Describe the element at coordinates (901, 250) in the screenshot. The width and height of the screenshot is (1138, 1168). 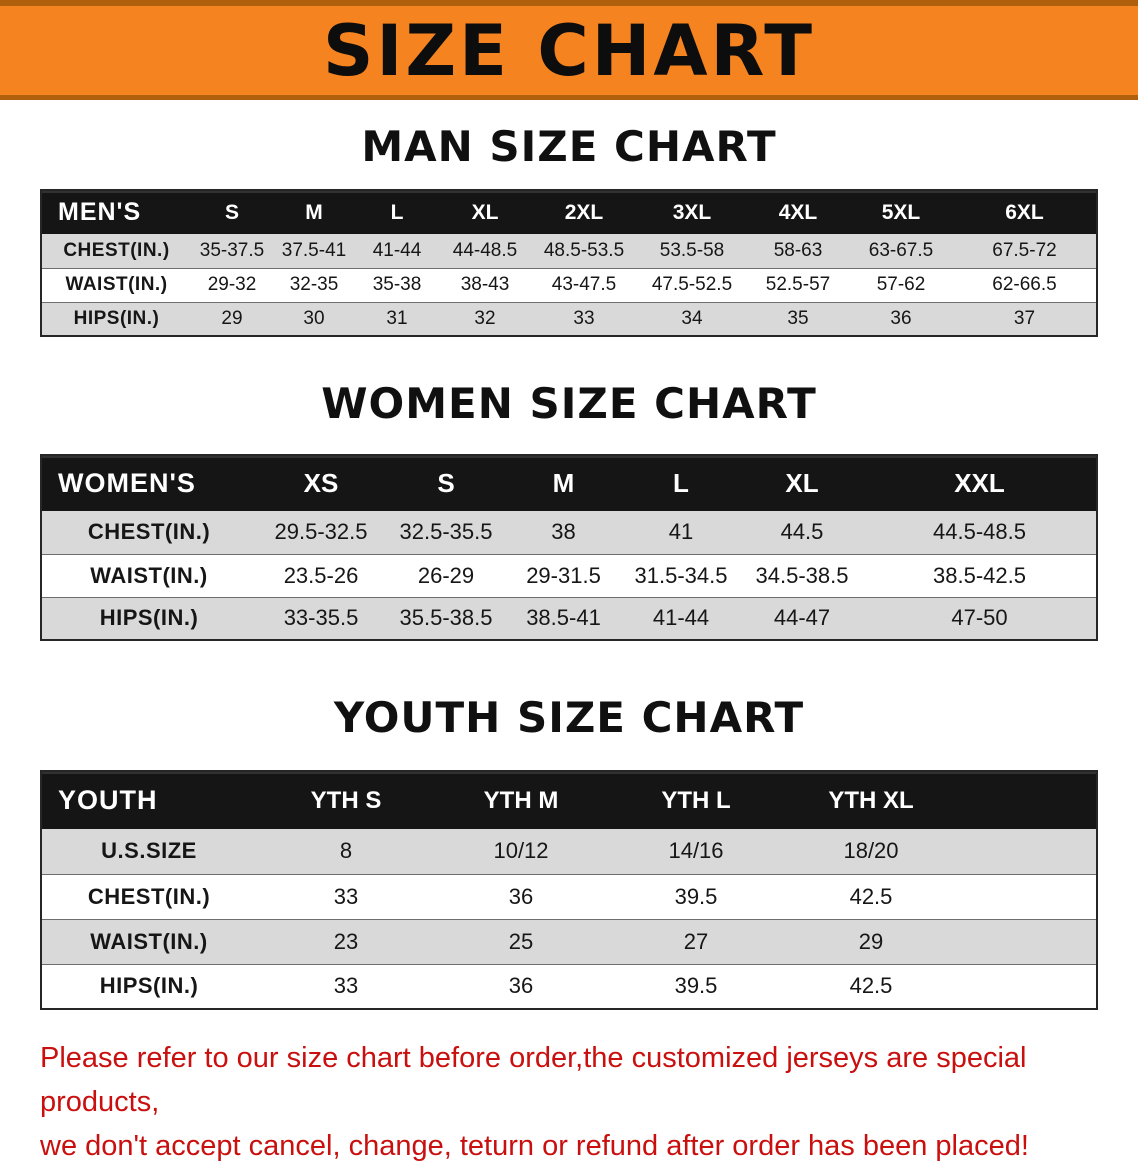
I see `size-cell: 63-67.5` at that location.